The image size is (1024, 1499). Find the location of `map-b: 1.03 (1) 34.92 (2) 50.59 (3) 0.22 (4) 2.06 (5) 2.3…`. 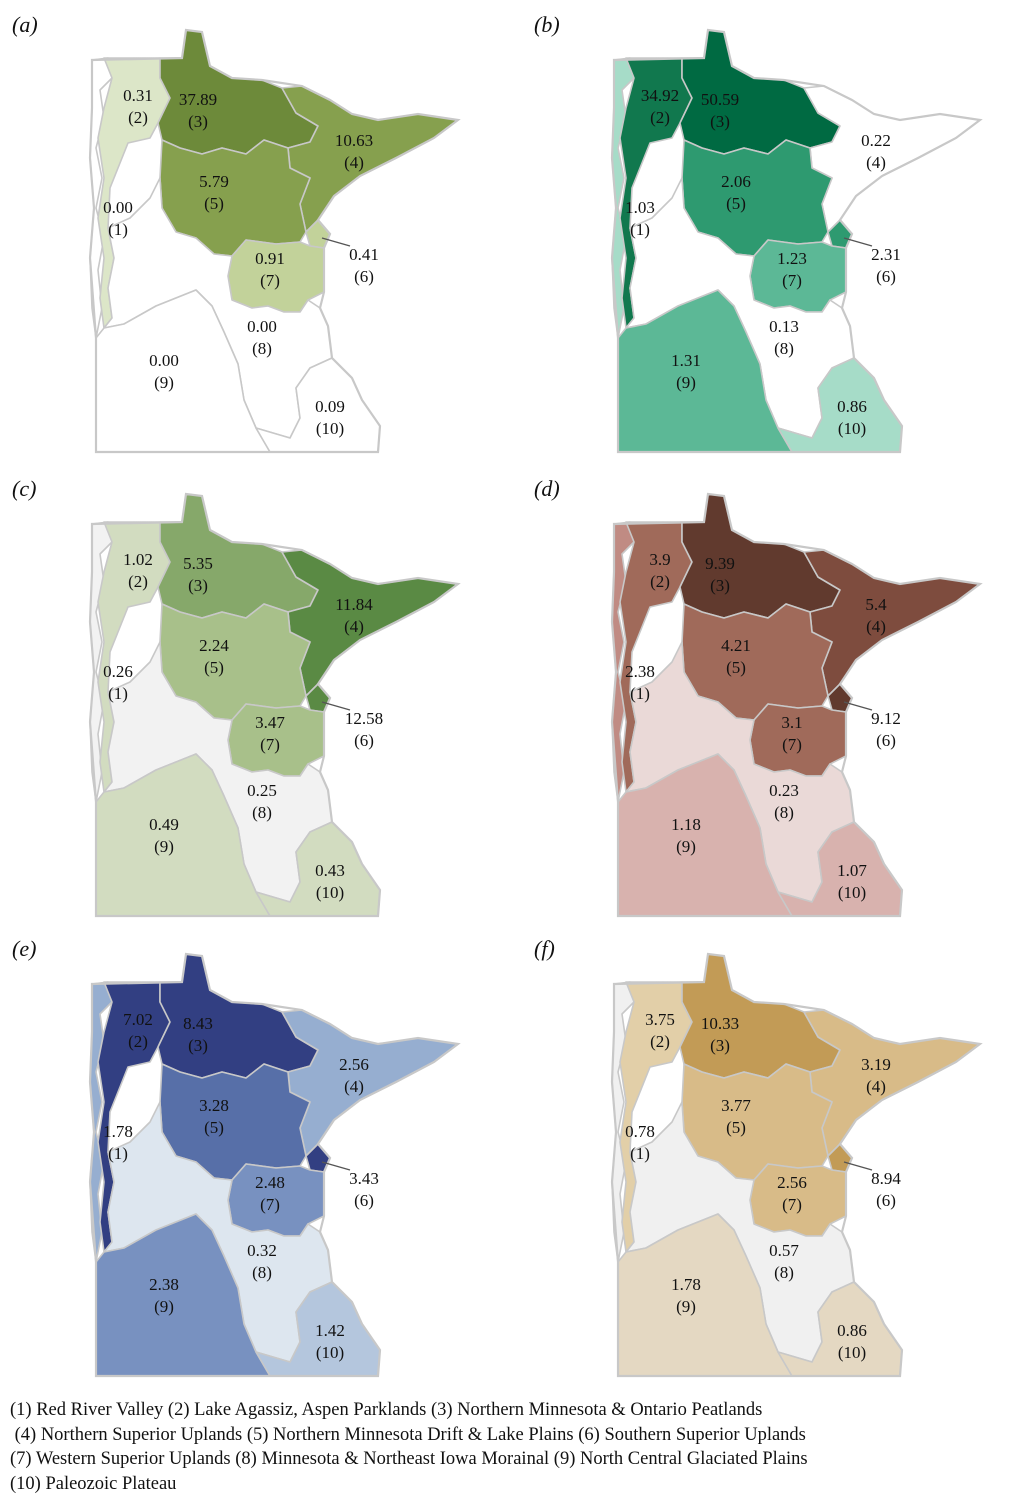

map-b: 1.03 (1) 34.92 (2) 50.59 (3) 0.22 (4) 2.06 (5) 2.3… is located at coordinates (796, 241).